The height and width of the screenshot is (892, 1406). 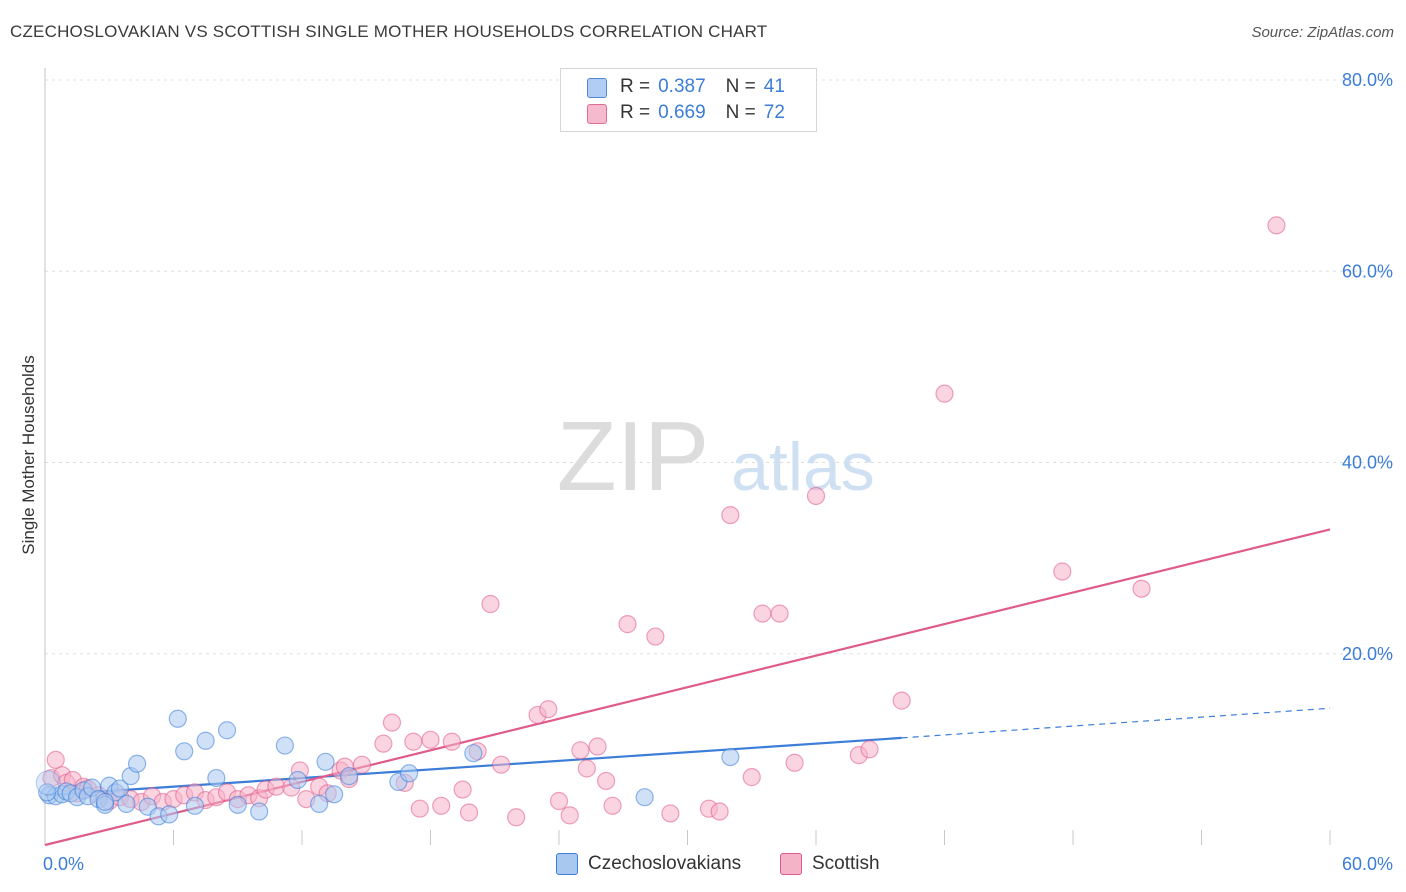 What do you see at coordinates (28, 455) in the screenshot?
I see `y-axis-label: Single Mother Households` at bounding box center [28, 455].